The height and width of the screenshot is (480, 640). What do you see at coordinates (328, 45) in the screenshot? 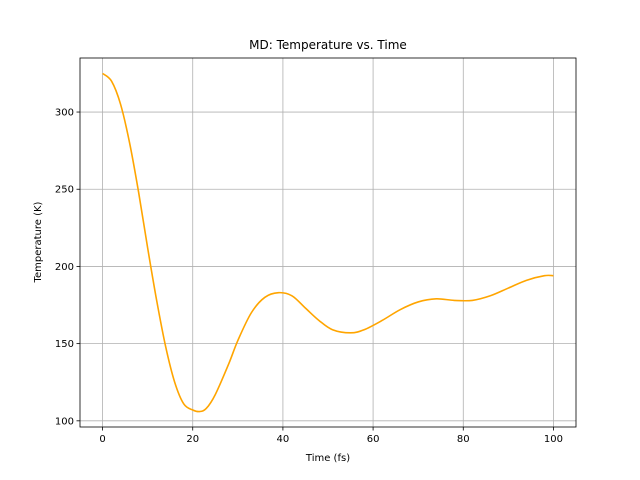
I see `chart-title: MD: Temperature vs. Time` at bounding box center [328, 45].